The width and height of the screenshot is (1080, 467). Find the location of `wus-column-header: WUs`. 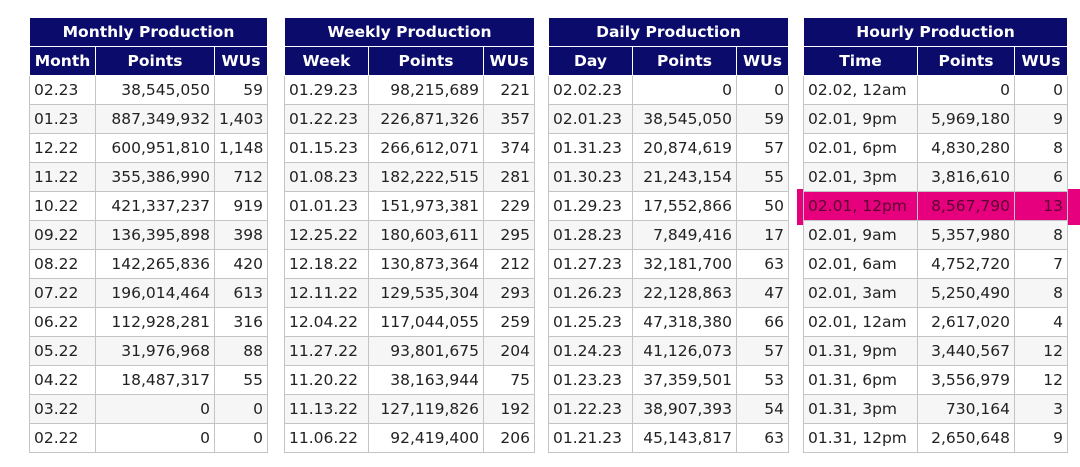

wus-column-header: WUs is located at coordinates (1041, 61).